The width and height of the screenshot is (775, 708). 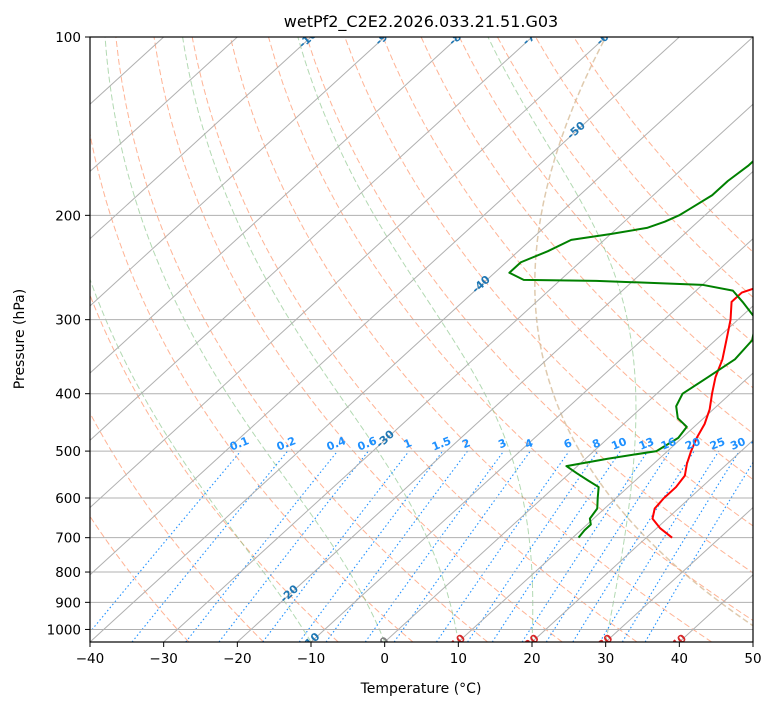 I want to click on x-tick-label: −30, so click(x=163, y=659).